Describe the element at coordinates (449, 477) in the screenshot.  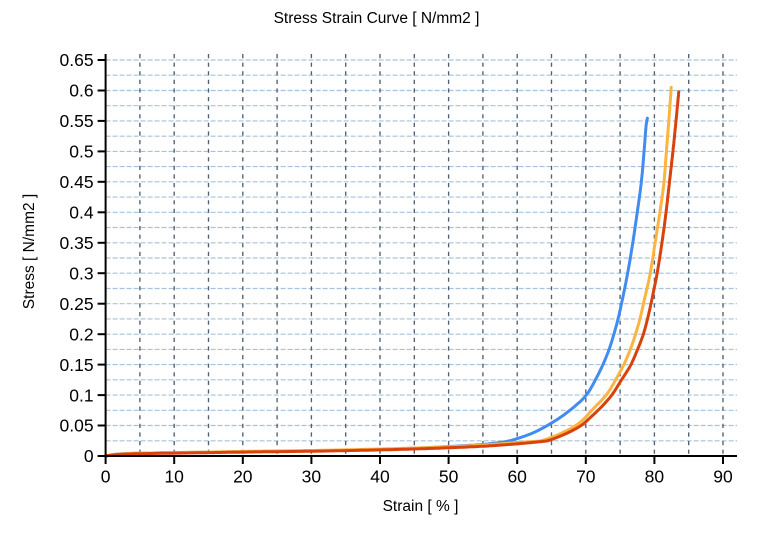
I see `svg-text: 50` at that location.